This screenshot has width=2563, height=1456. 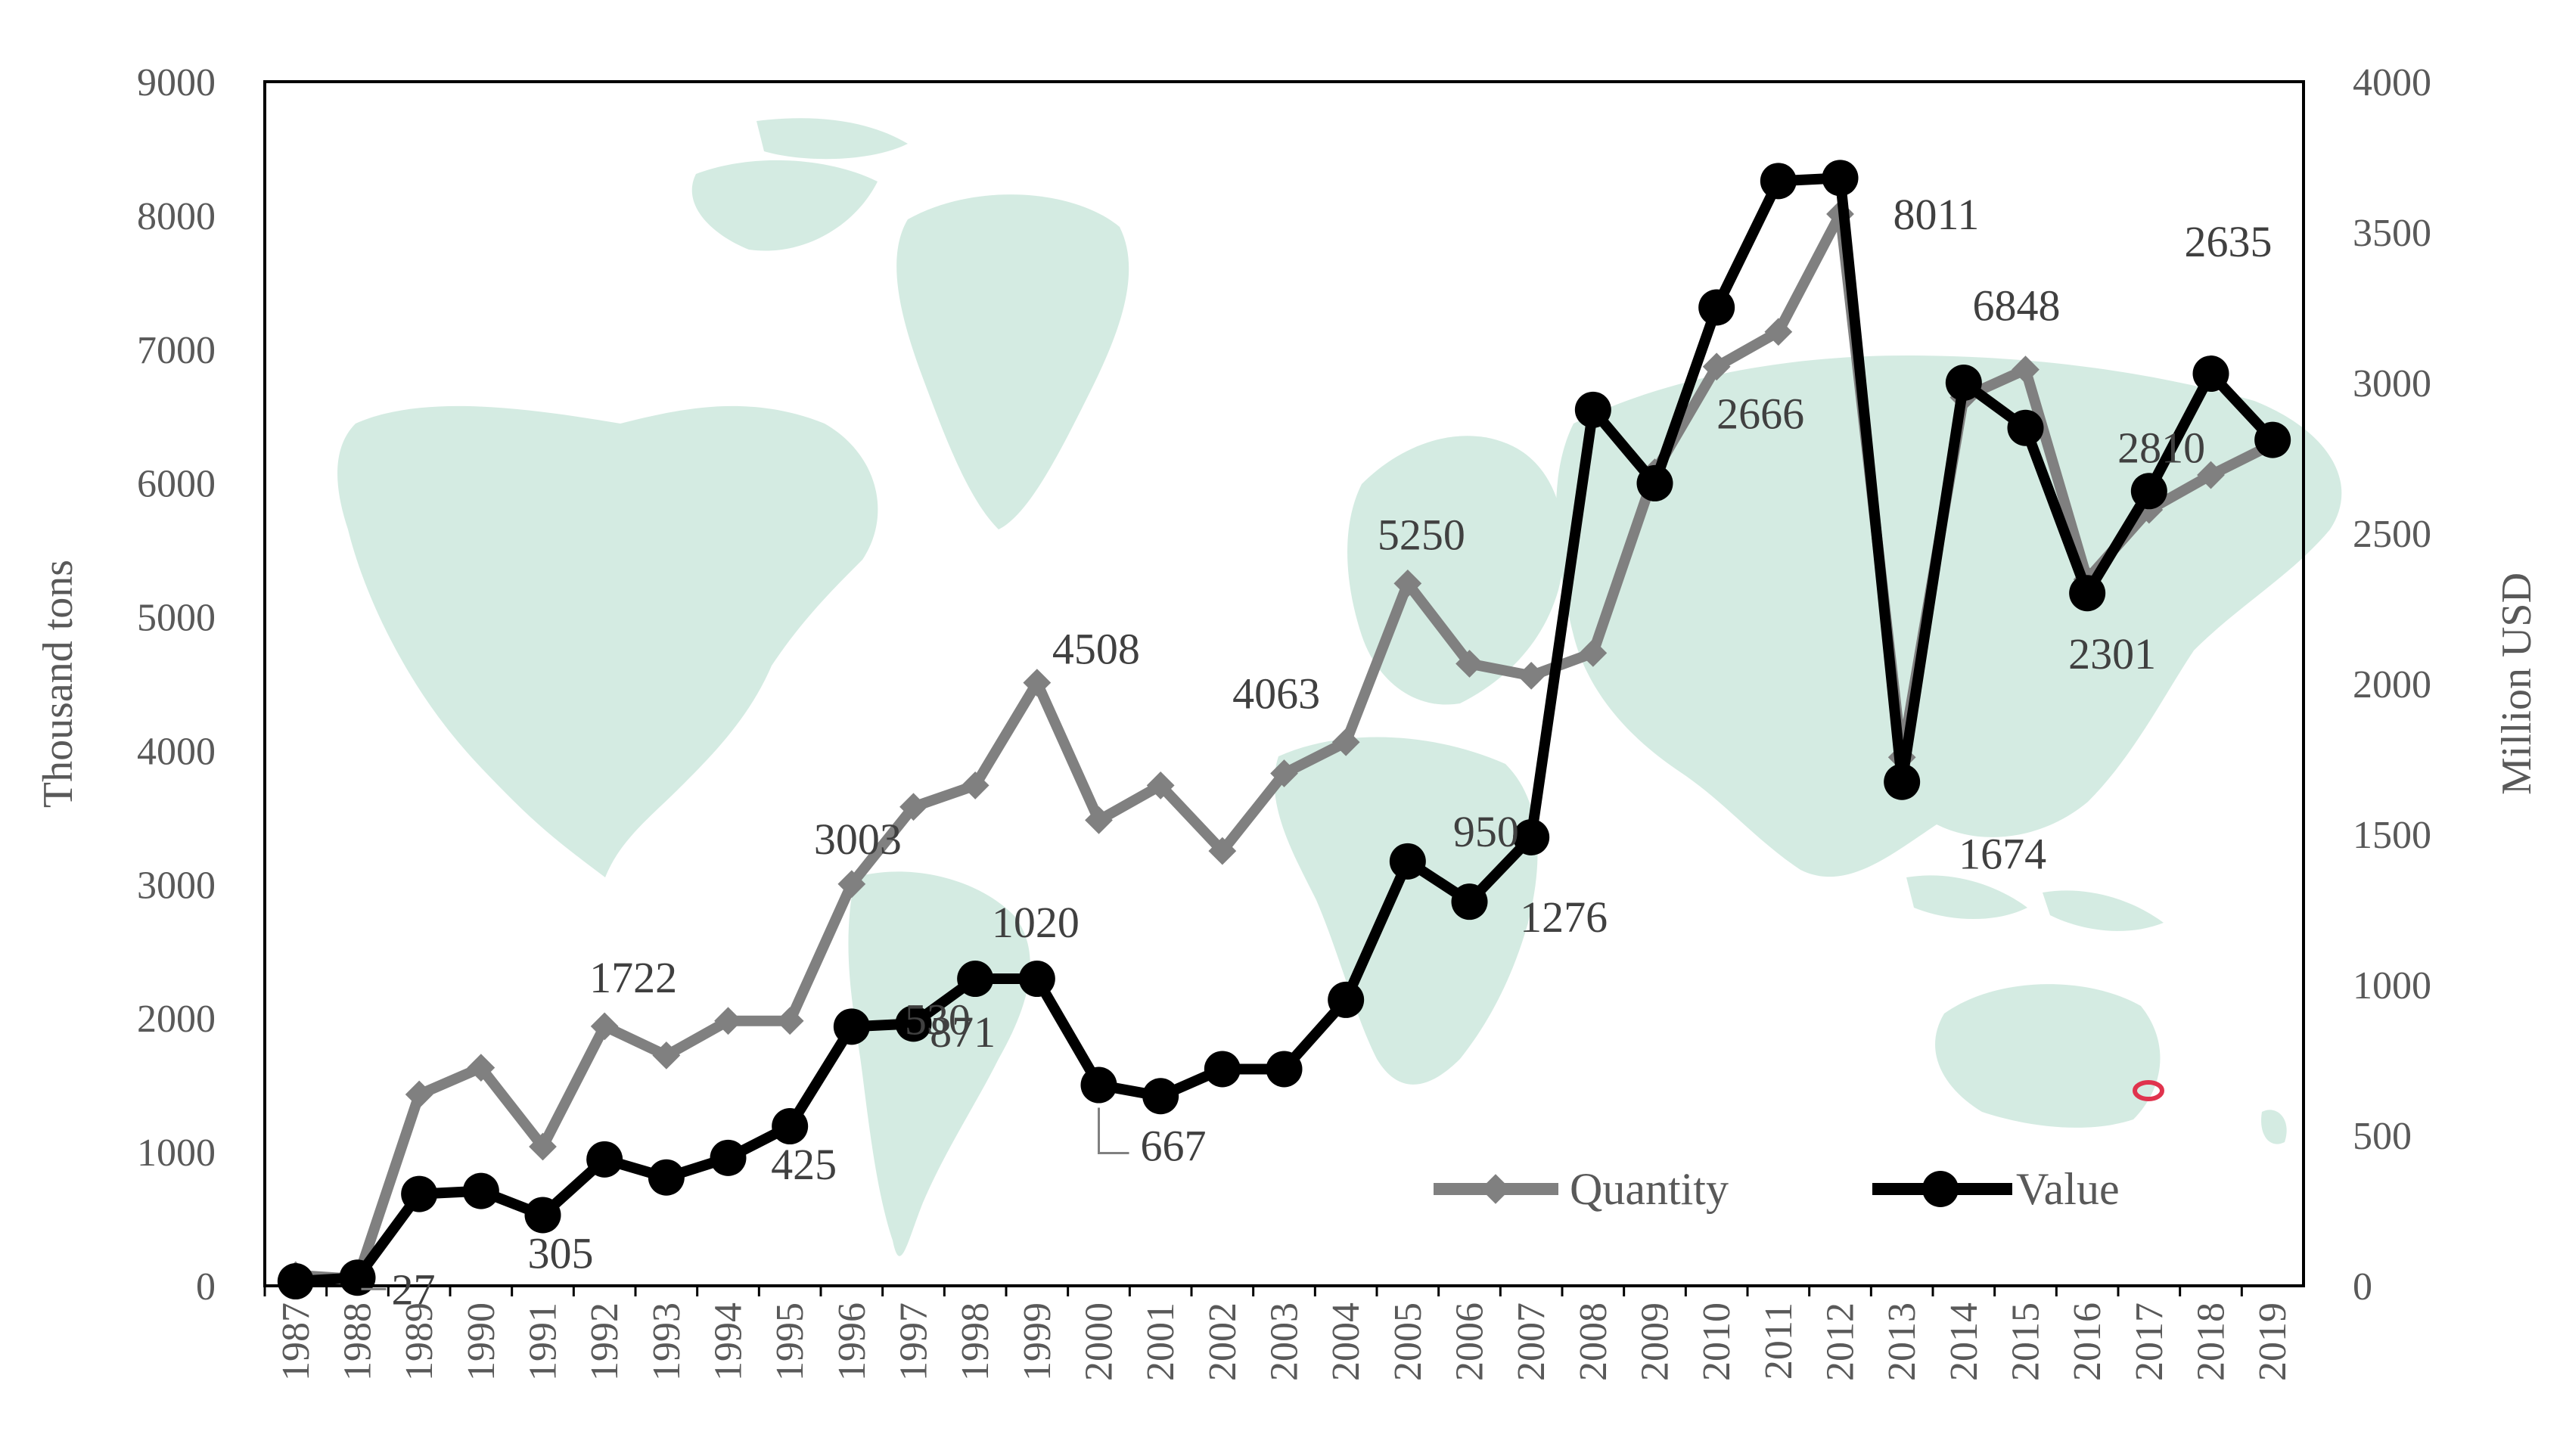 What do you see at coordinates (414, 1289) in the screenshot?
I see `value-data-label: 27` at bounding box center [414, 1289].